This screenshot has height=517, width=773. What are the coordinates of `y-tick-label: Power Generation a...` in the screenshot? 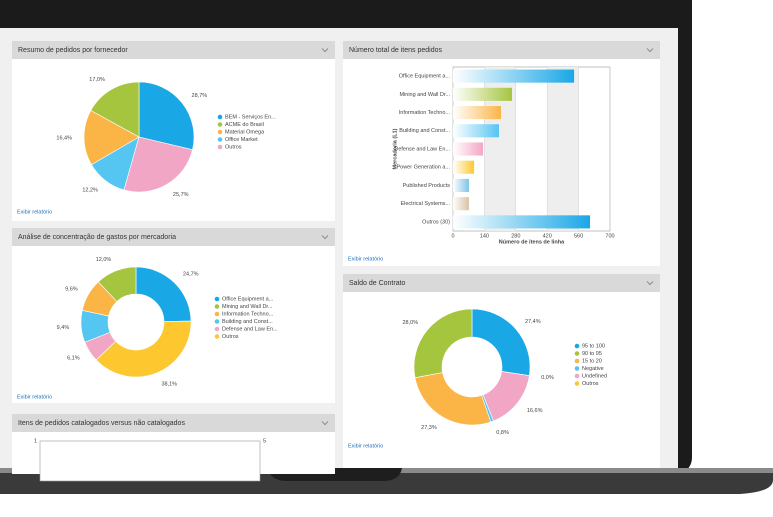 It's located at (423, 168).